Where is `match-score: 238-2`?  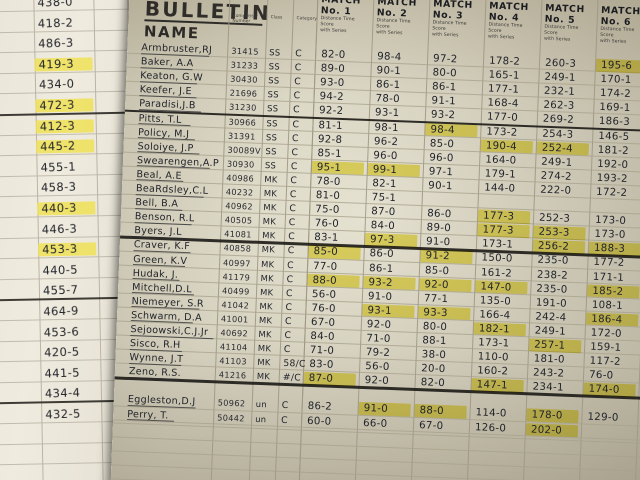
match-score: 238-2 is located at coordinates (552, 275).